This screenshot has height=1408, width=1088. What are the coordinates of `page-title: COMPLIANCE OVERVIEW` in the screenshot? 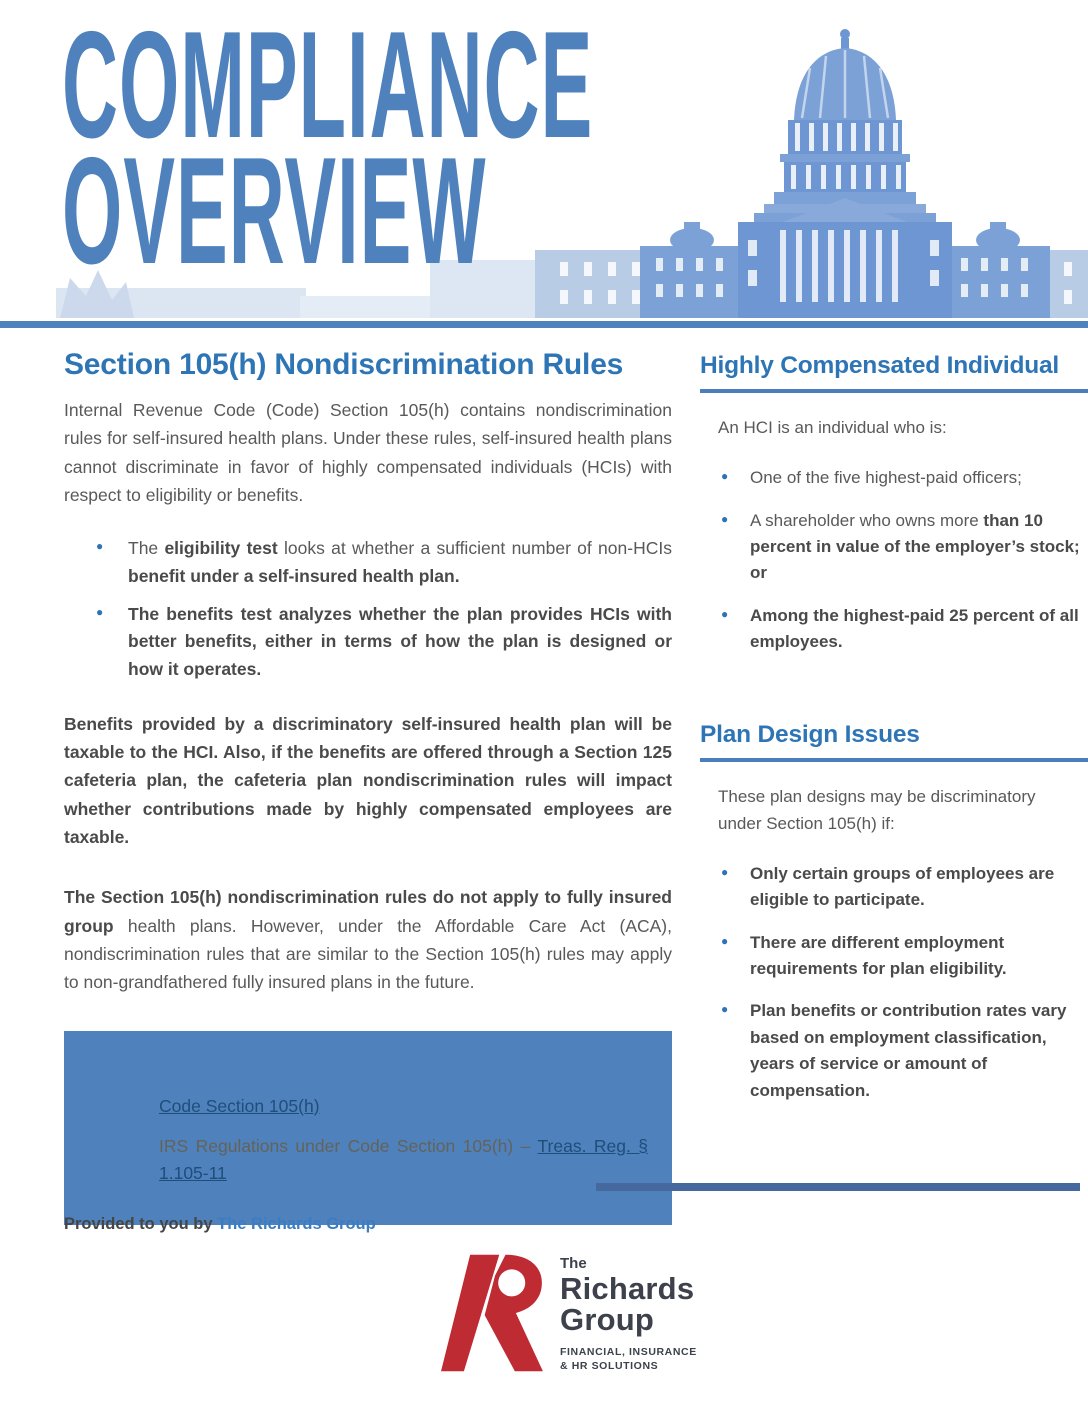 It's located at (328, 148).